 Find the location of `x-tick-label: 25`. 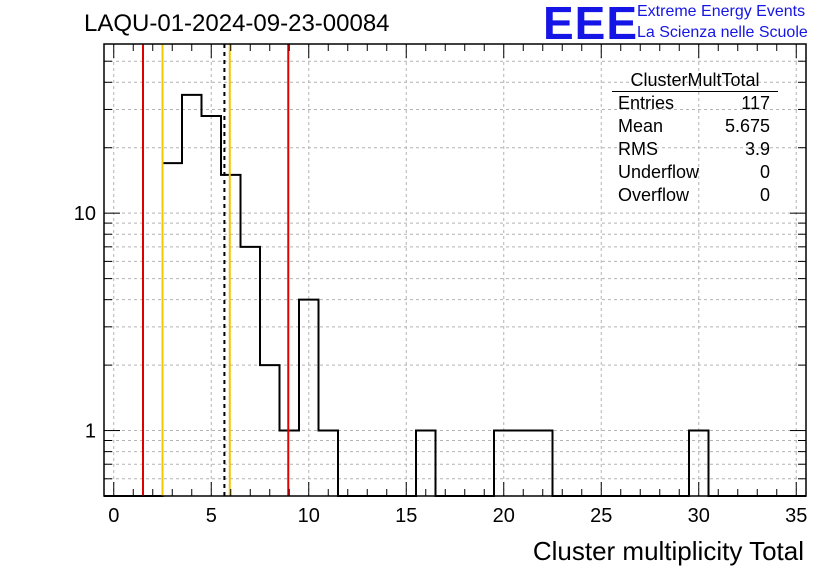

x-tick-label: 25 is located at coordinates (601, 516).